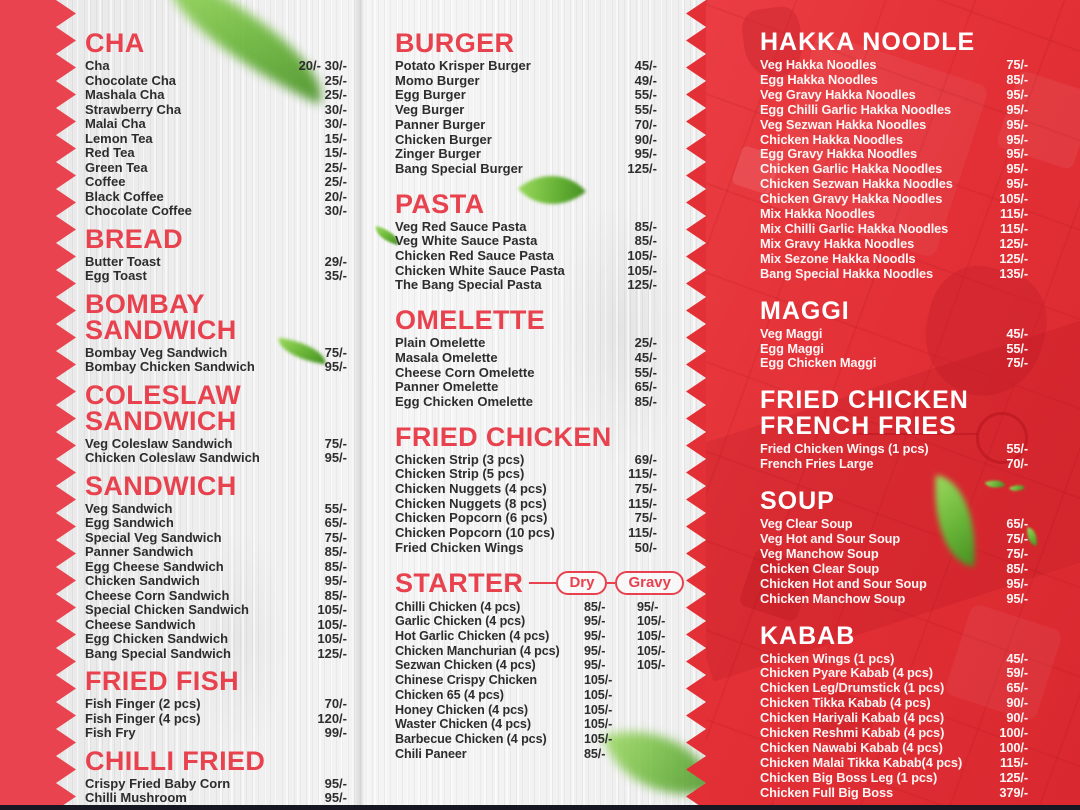  I want to click on menu-item-row: French Fries Large 70/-, so click(894, 464).